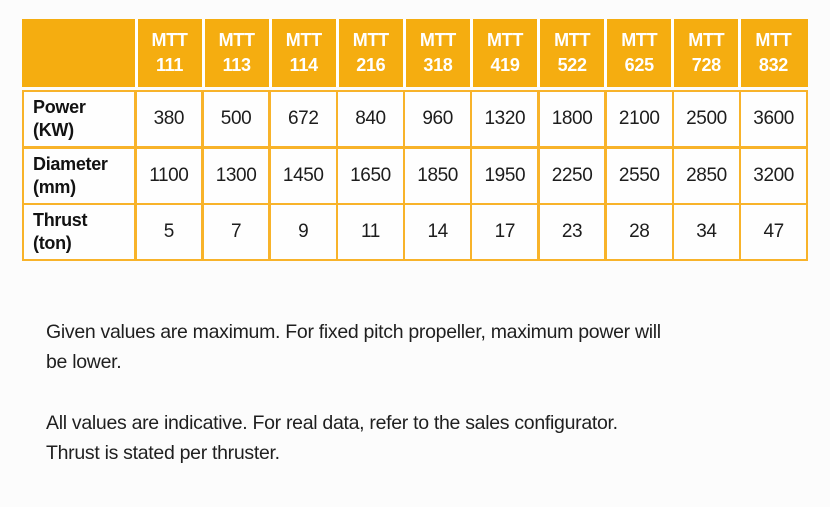 Image resolution: width=830 pixels, height=507 pixels. I want to click on value-cell: 960, so click(437, 119).